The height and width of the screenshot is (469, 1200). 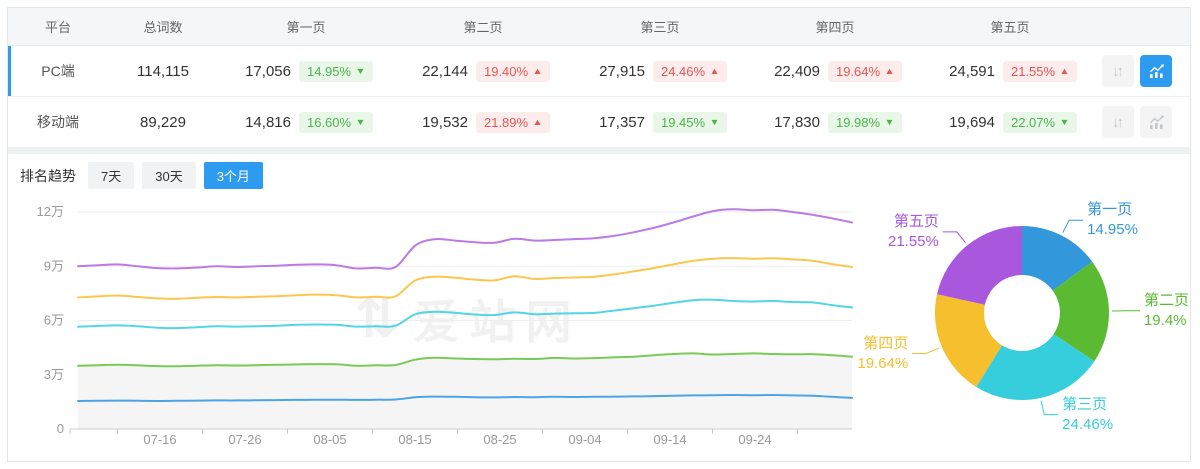 I want to click on donut-label-第二页: 第二页 19.4%, so click(x=1166, y=310).